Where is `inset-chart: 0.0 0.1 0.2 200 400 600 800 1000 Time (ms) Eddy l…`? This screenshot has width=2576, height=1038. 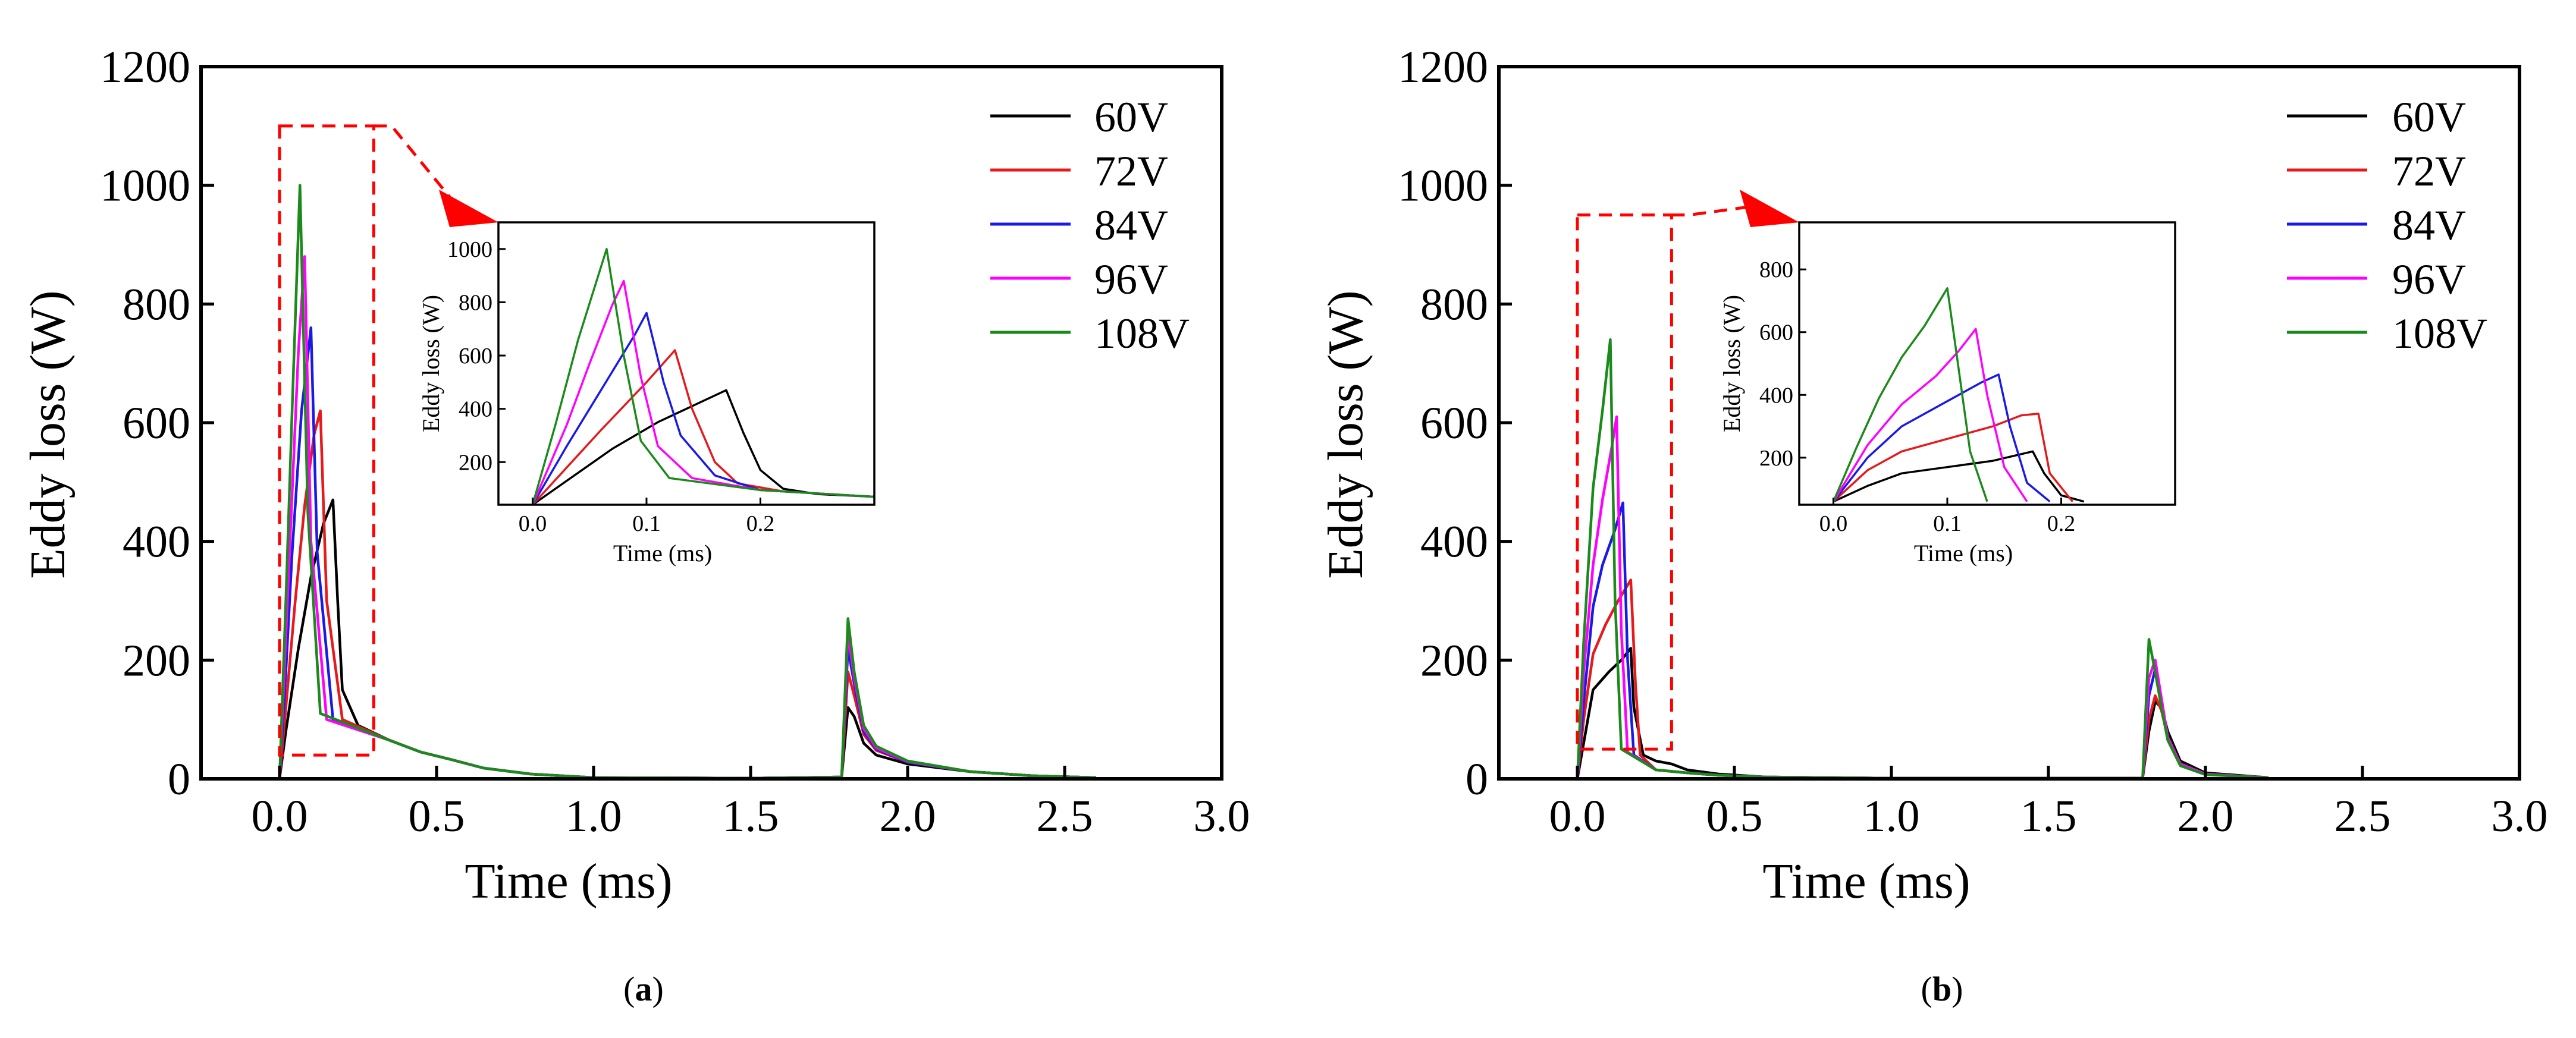
inset-chart: 0.0 0.1 0.2 200 400 600 800 1000 Time (ms) Eddy l… is located at coordinates (647, 394).